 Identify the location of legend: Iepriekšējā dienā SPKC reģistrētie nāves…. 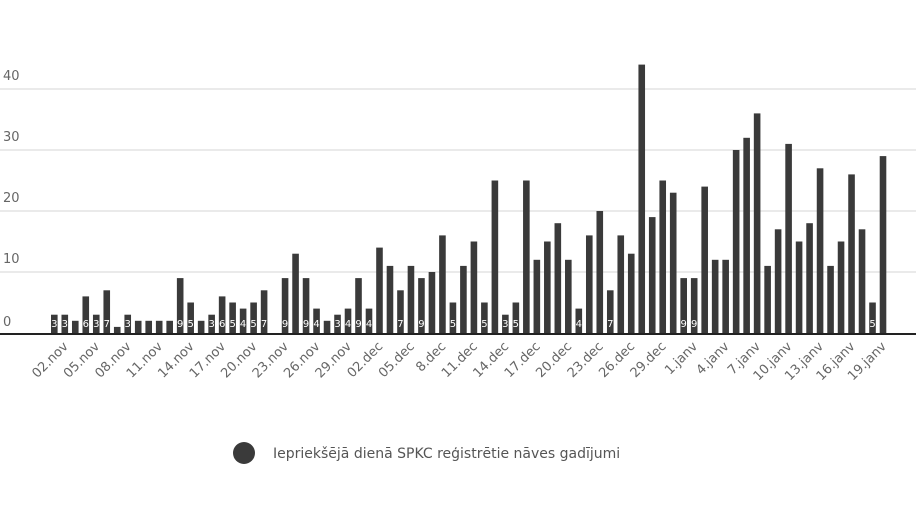
(426, 453).